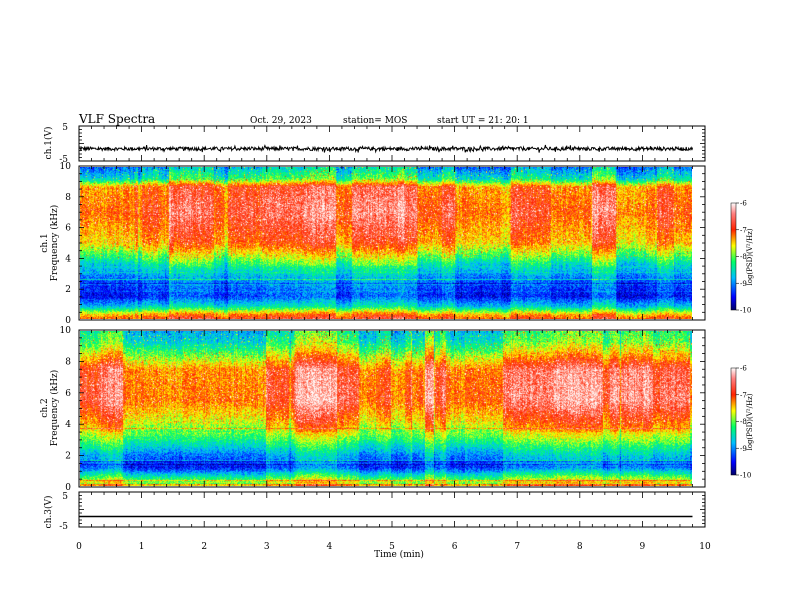  What do you see at coordinates (63, 160) in the screenshot?
I see `ch1-ytick-bottom: -5` at bounding box center [63, 160].